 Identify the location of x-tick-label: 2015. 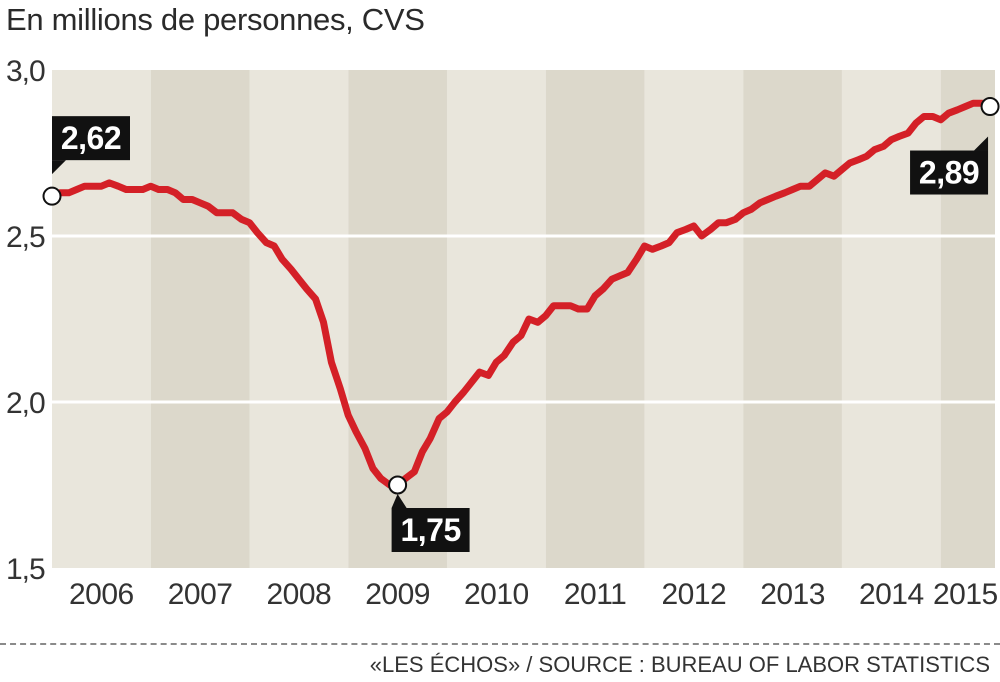
(965, 594).